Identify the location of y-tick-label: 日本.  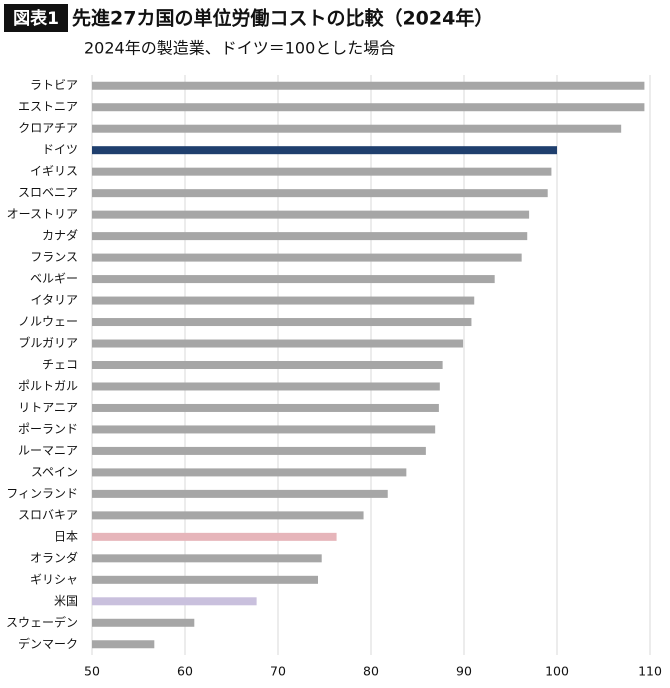
(66, 536).